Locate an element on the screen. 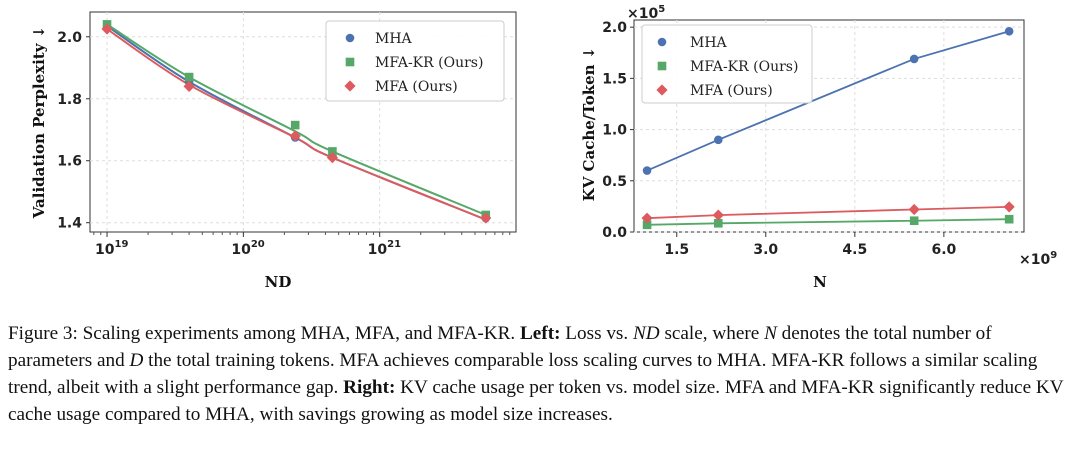 The height and width of the screenshot is (468, 1080). left-legend-label-mfa-kr-ours: MFA-KR (Ours) is located at coordinates (429, 63).